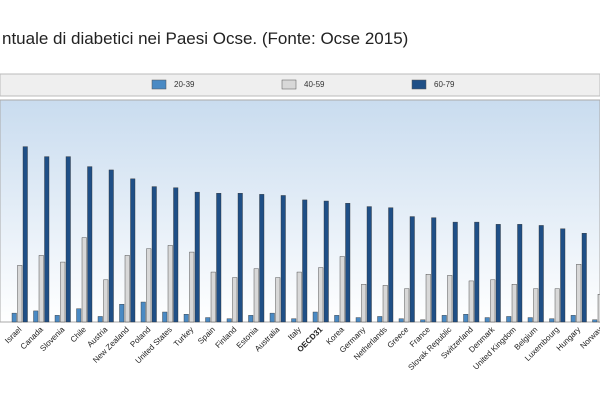 The height and width of the screenshot is (400, 600). What do you see at coordinates (183, 336) in the screenshot?
I see `x-tick-label: Turkey` at bounding box center [183, 336].